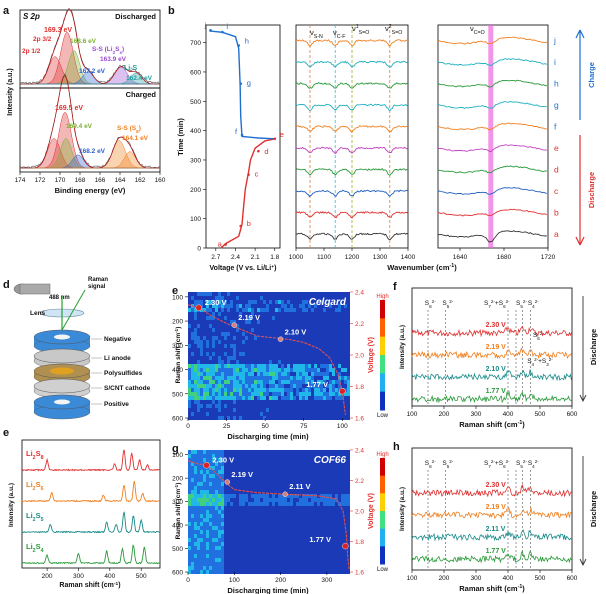 This screenshot has height=594, width=606. Describe the element at coordinates (38, 484) in the screenshot. I see `label-tspan: S` at that location.